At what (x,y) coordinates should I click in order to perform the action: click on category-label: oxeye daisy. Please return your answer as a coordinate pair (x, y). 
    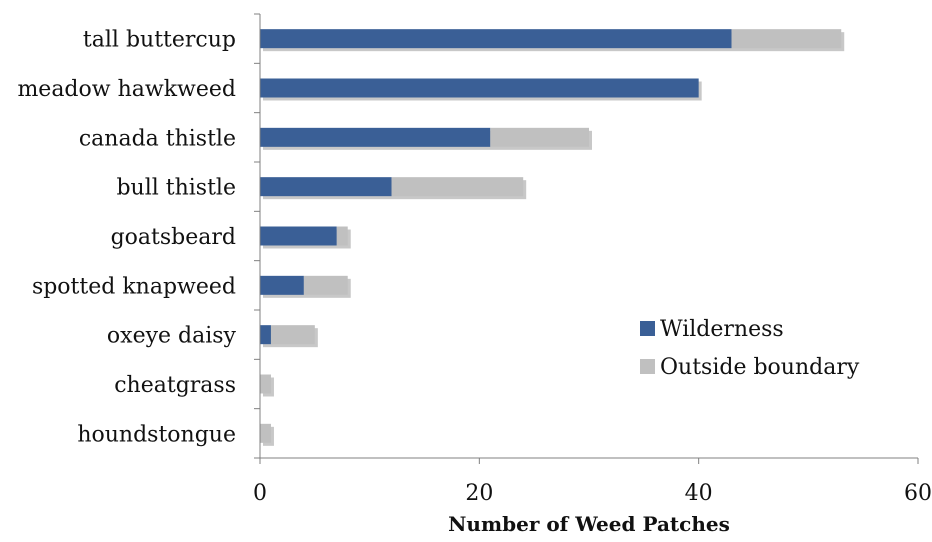
    Looking at the image, I should click on (172, 336).